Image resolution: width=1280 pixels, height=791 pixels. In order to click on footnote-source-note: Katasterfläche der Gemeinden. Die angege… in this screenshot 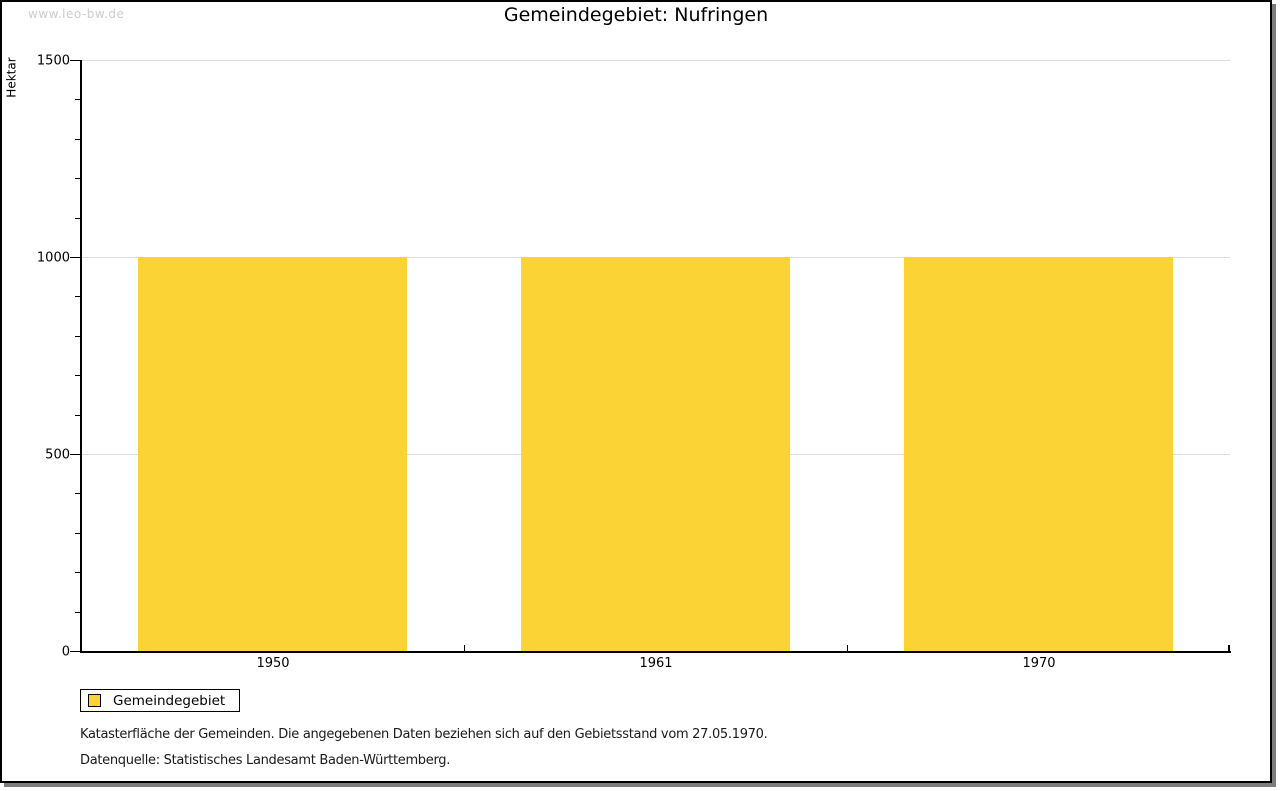, I will do `click(424, 734)`.